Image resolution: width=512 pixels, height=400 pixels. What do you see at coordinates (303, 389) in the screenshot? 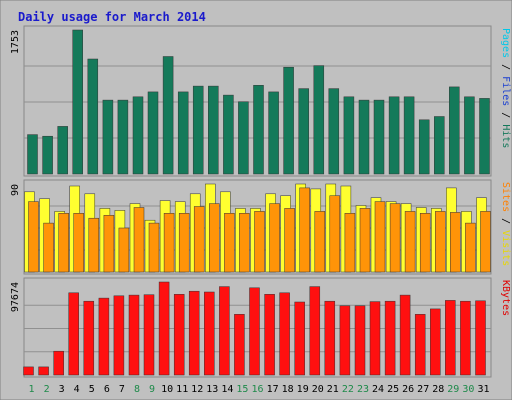
I see `x-label-day-19: 19` at bounding box center [303, 389].